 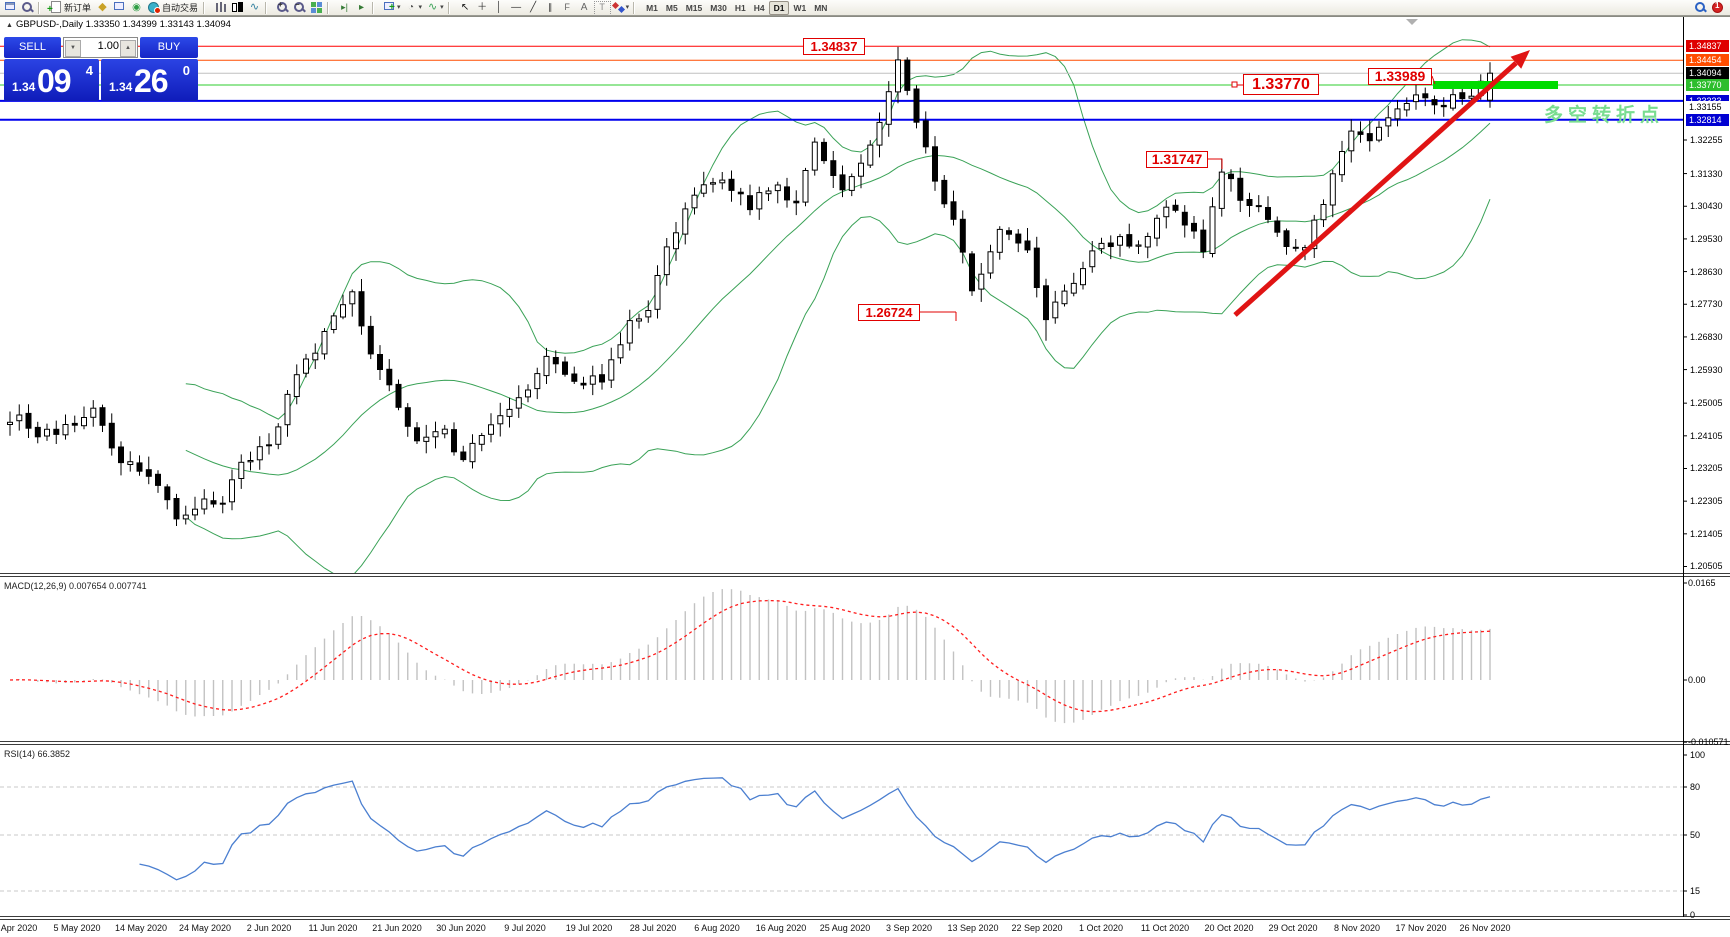 I want to click on data-window-icon, so click(x=27, y=7).